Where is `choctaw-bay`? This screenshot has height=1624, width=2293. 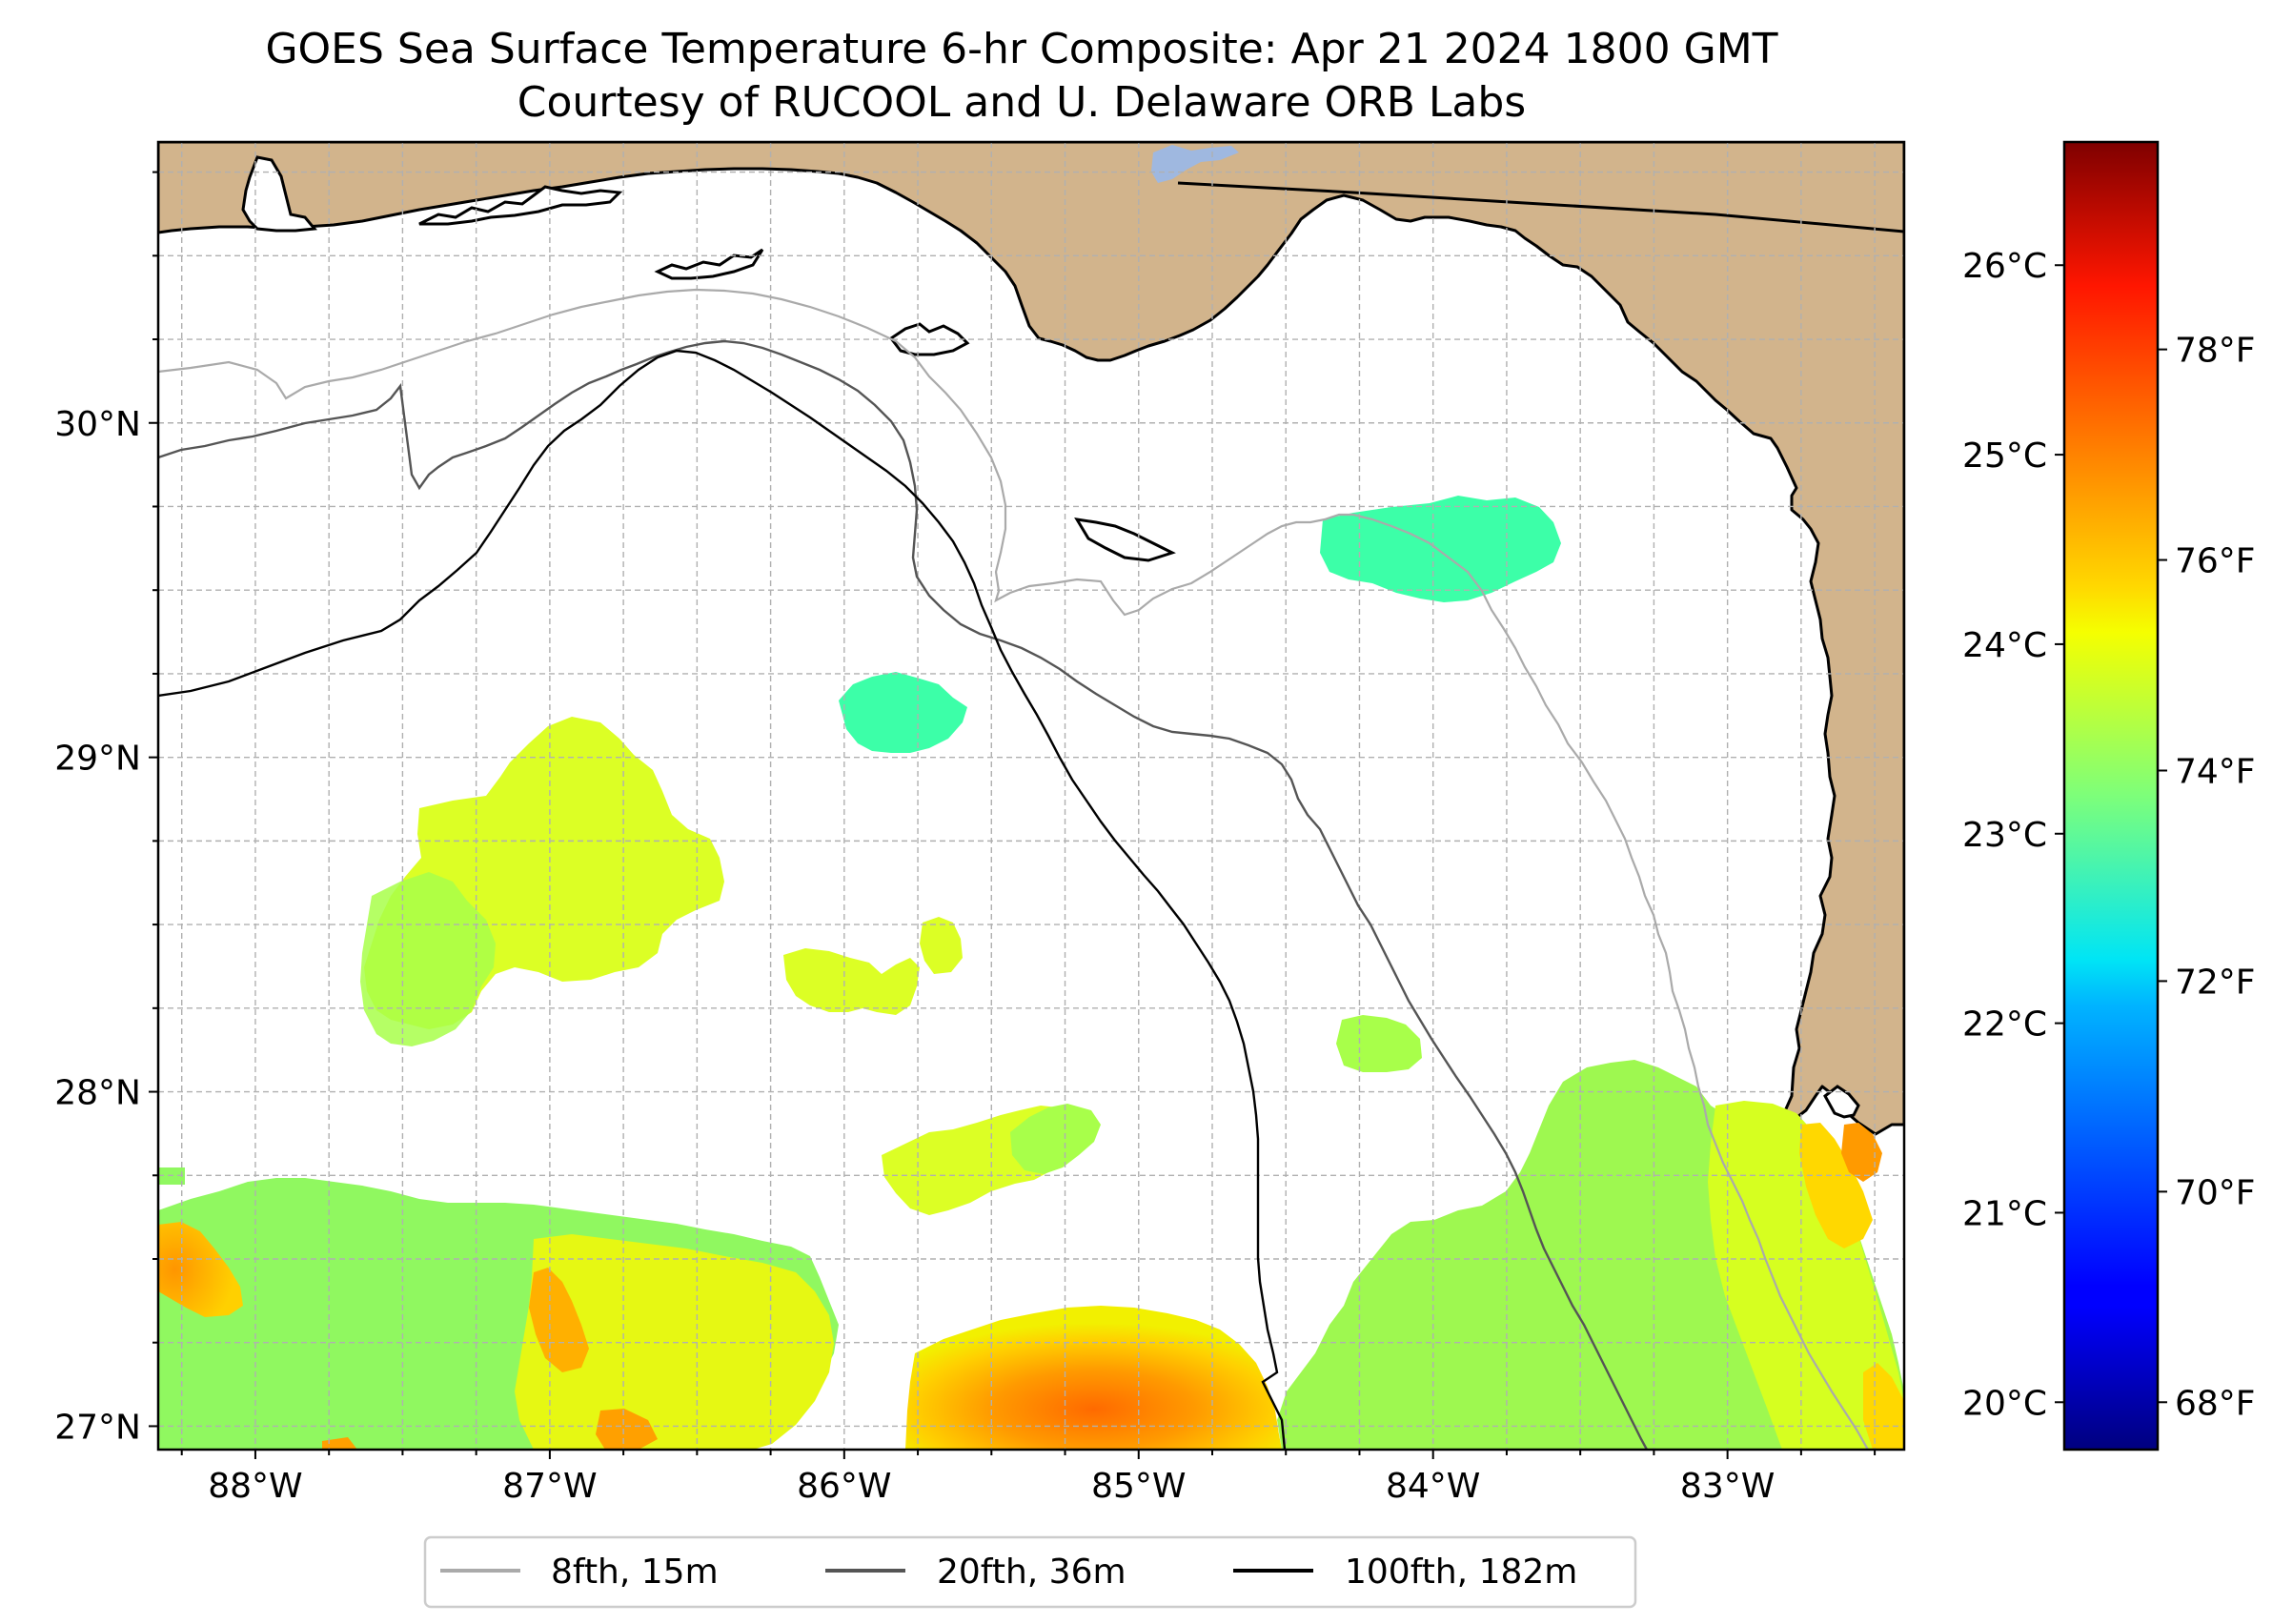
choctaw-bay is located at coordinates (709, 264).